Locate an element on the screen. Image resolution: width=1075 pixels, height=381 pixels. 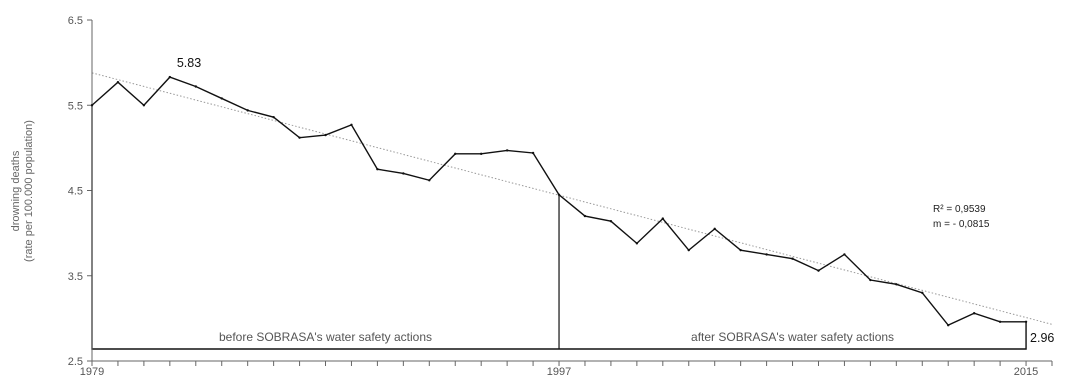
y-axis-ticks: 2.5 3.5 4.5 5.5 6.5 is located at coordinates (80, 191).